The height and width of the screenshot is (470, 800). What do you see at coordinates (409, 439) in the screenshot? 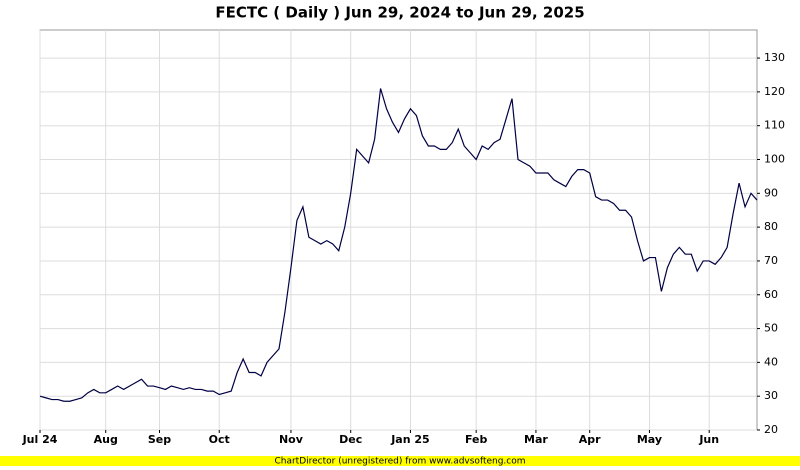
I see `x-tick-label: Jan 25` at bounding box center [409, 439].